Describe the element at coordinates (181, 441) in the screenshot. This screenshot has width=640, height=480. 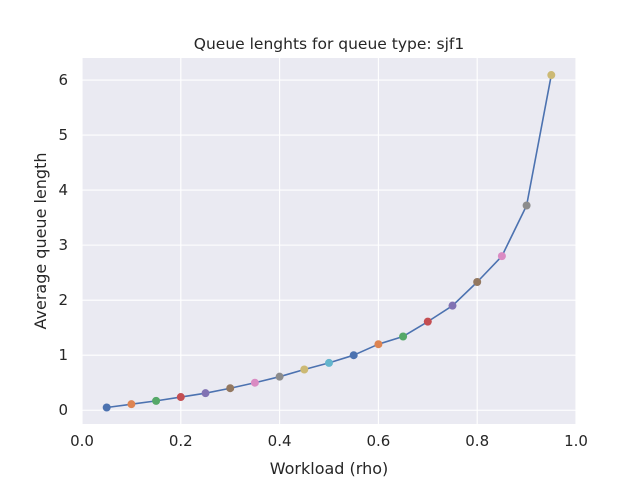
I see `x-tick-label: 0.2` at that location.